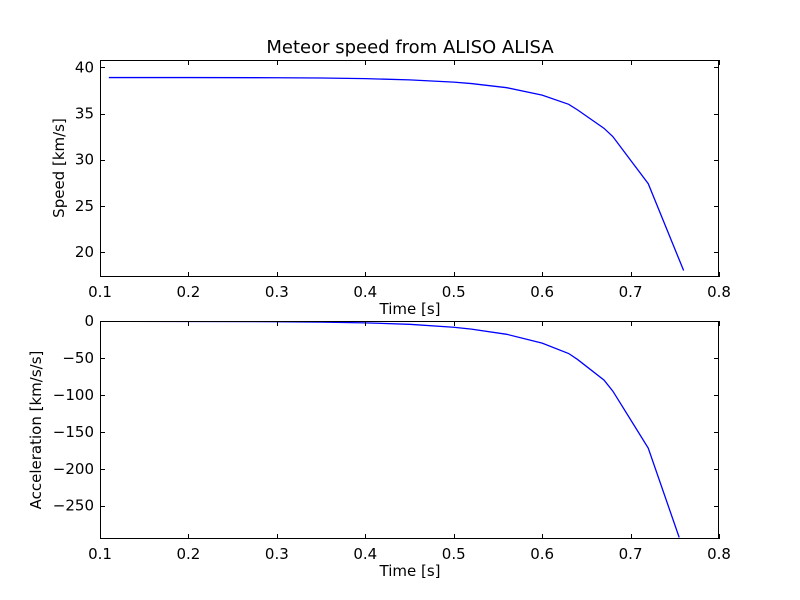  Describe the element at coordinates (73, 395) in the screenshot. I see `y-tick-label: −100` at that location.